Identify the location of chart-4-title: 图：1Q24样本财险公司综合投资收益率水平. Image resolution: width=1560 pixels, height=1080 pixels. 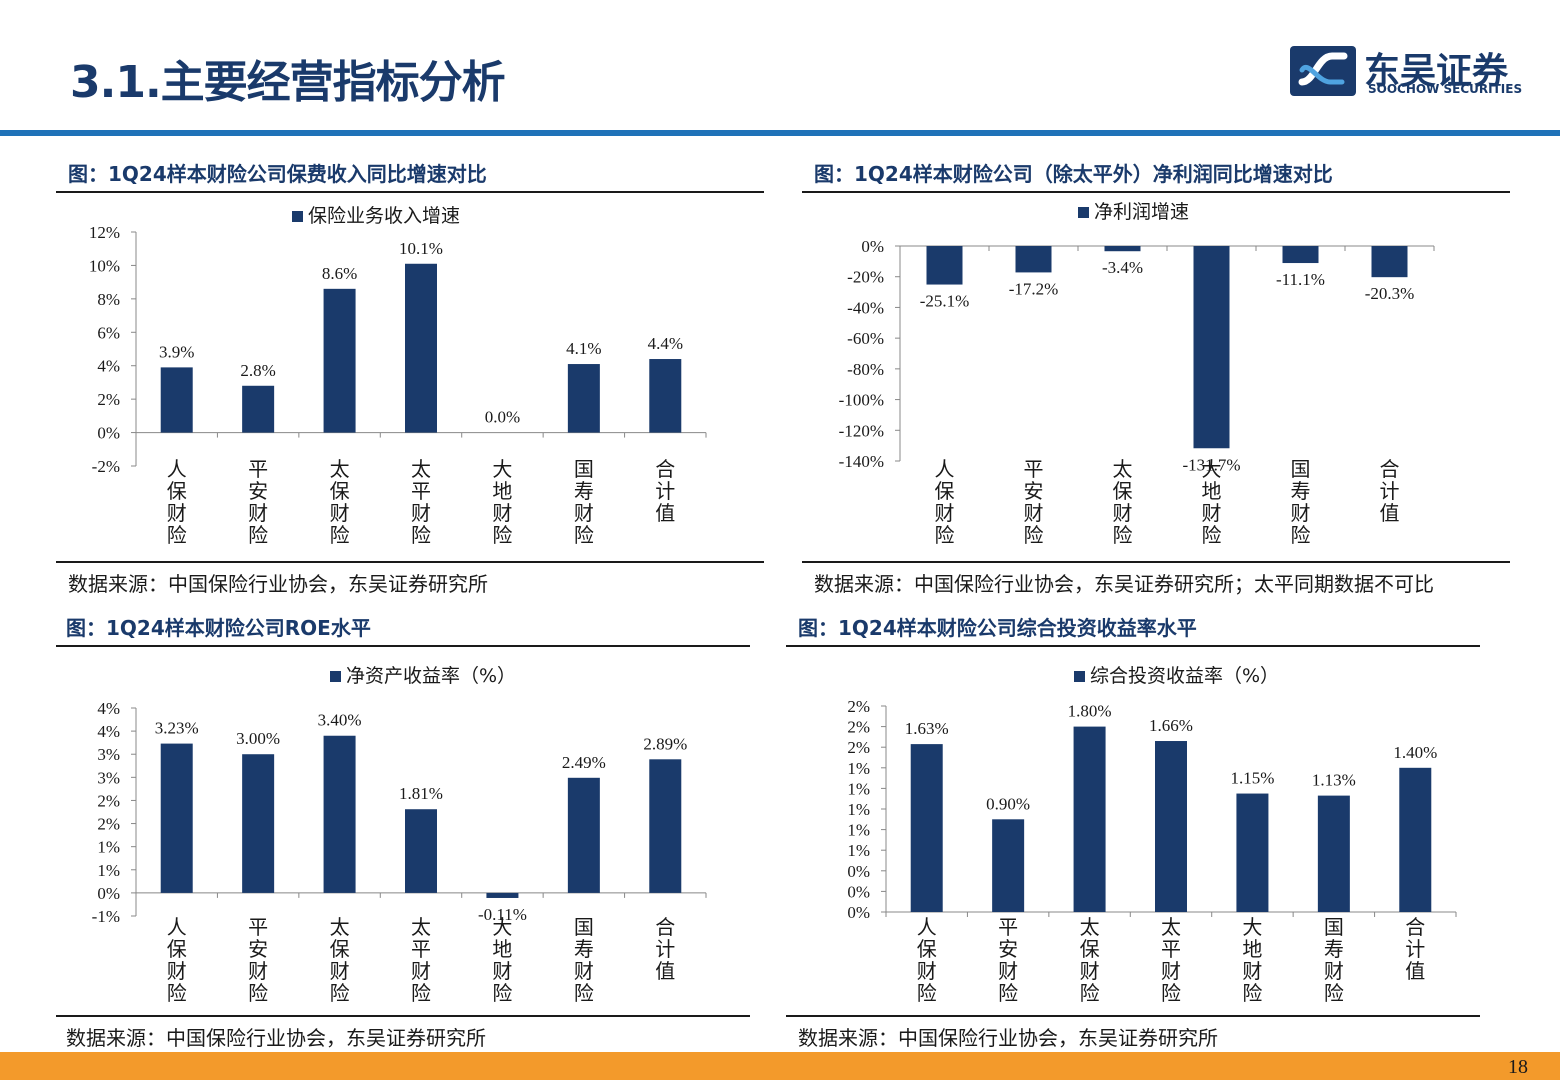
(997, 628).